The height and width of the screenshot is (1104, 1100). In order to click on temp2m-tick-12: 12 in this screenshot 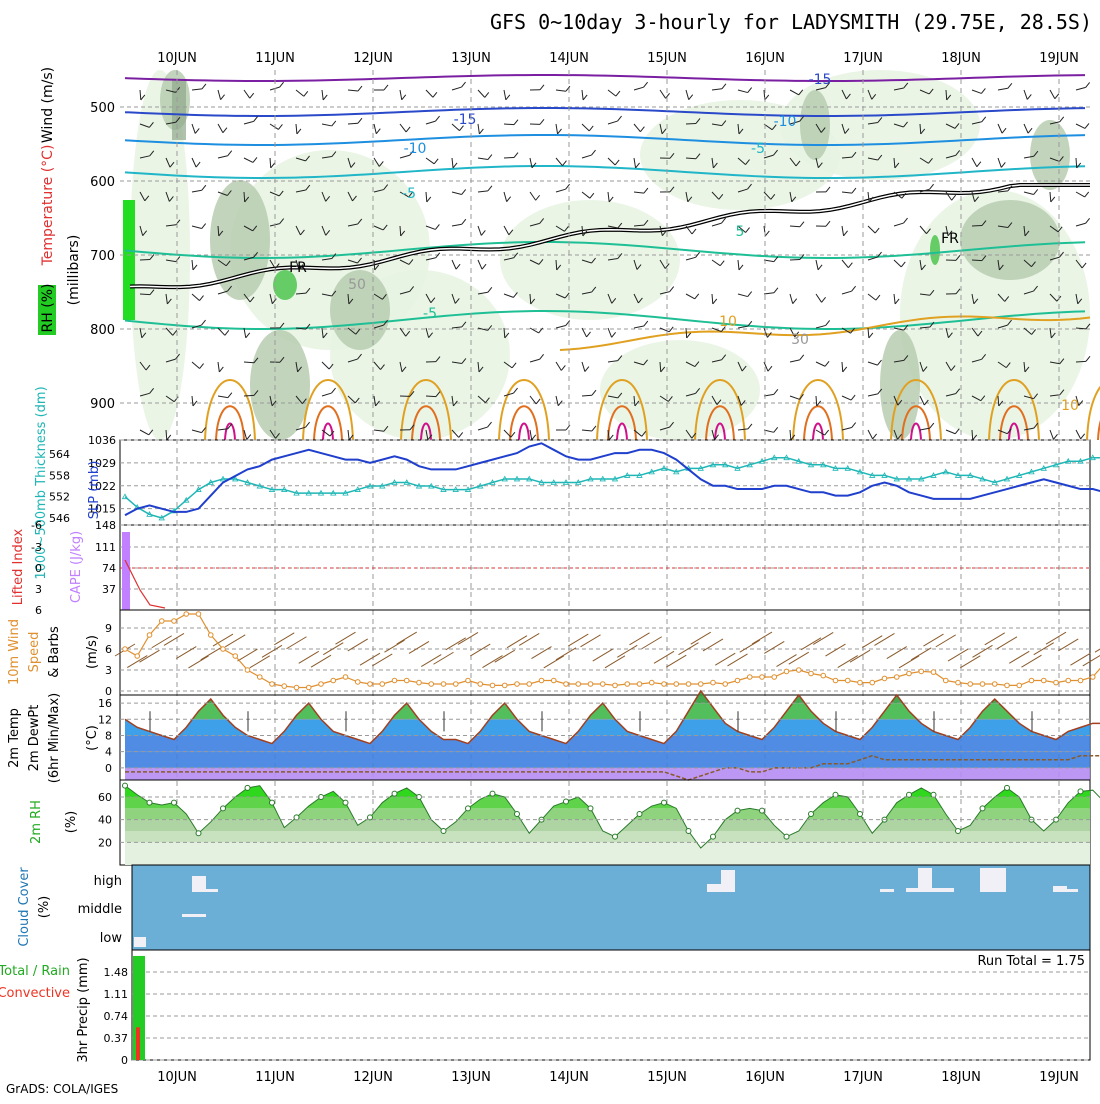, I will do `click(105, 719)`.